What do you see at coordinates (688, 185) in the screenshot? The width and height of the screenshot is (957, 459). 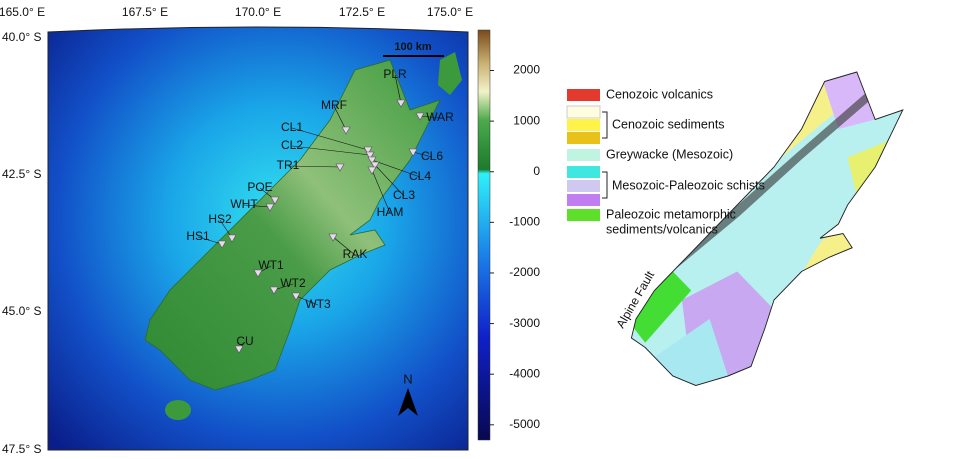 I see `legend-label: Mesozoic-Paleozoic schists` at bounding box center [688, 185].